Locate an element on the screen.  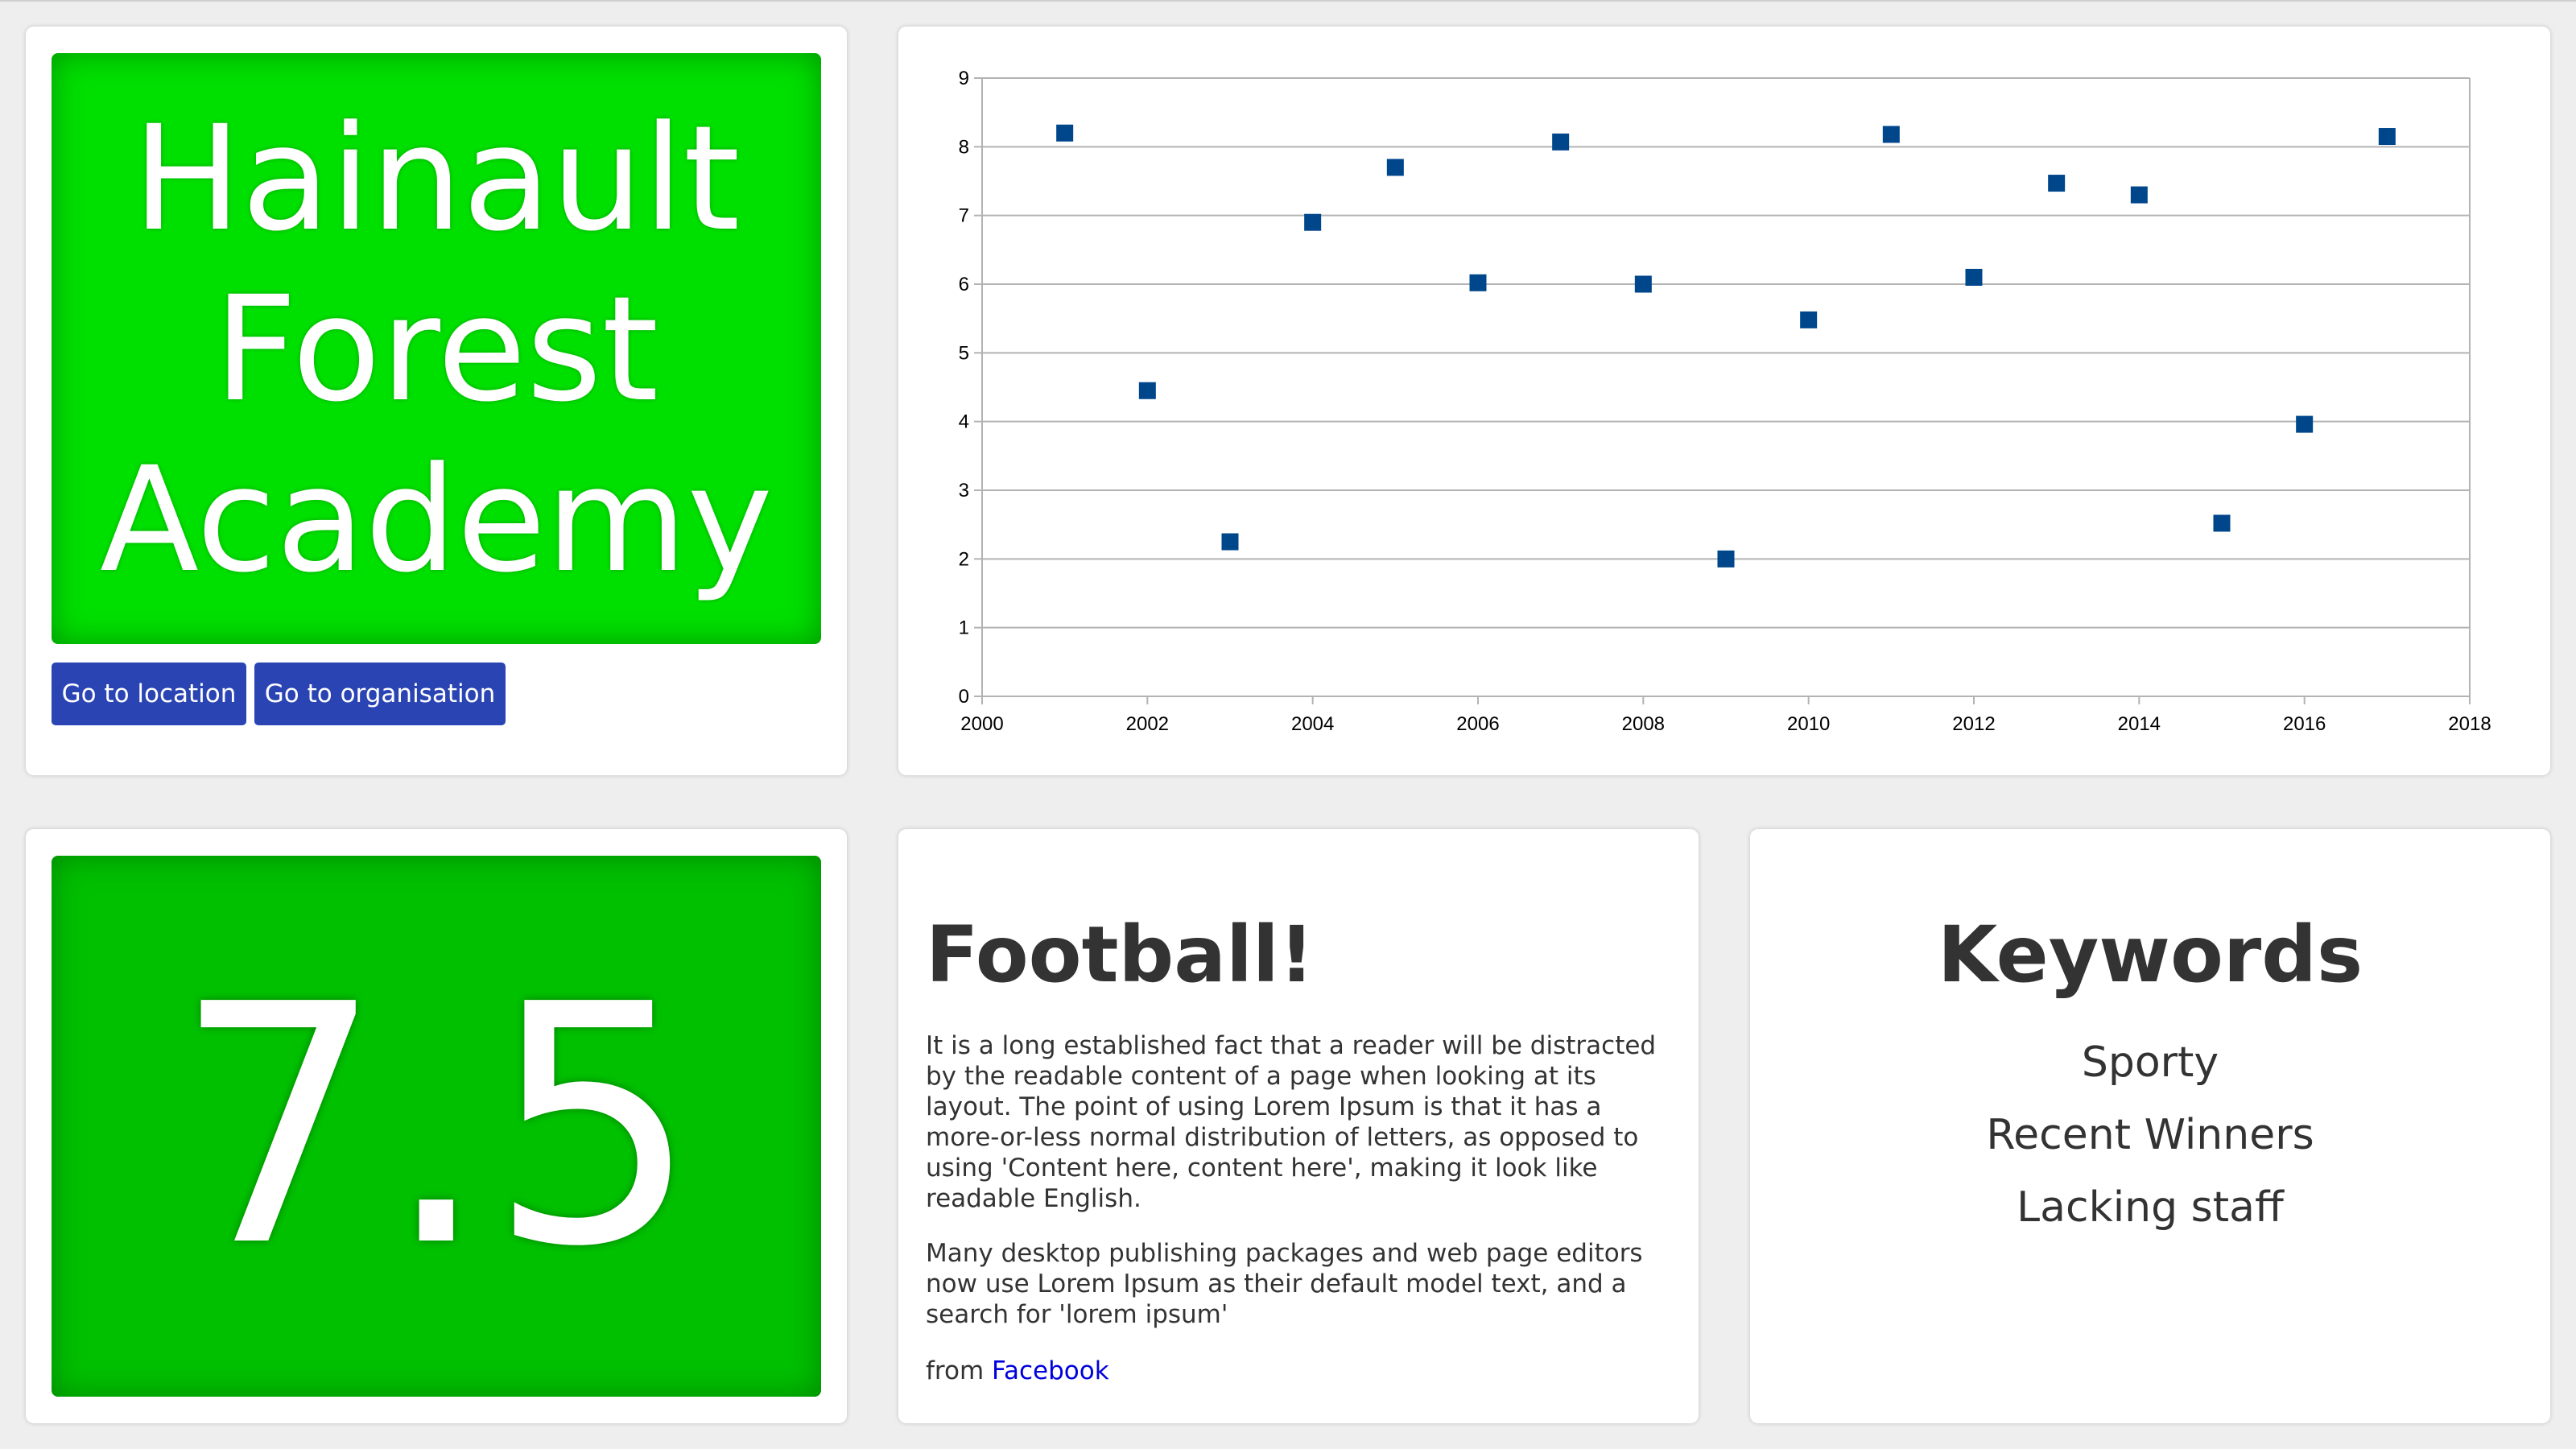
keyword-item: Recent Winners is located at coordinates (2150, 1135).